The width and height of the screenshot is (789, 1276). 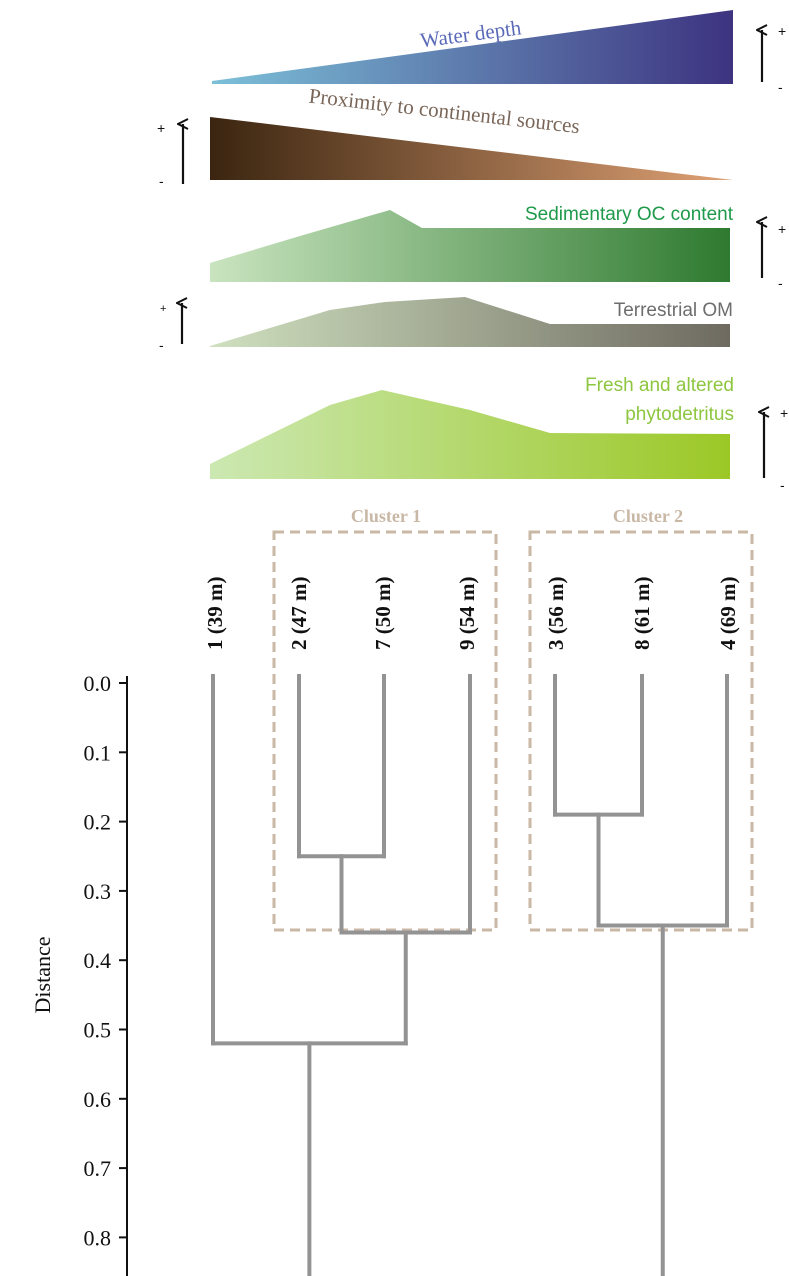 I want to click on gradient-oc-content: Sedimentary OC content + -, so click(x=498, y=247).